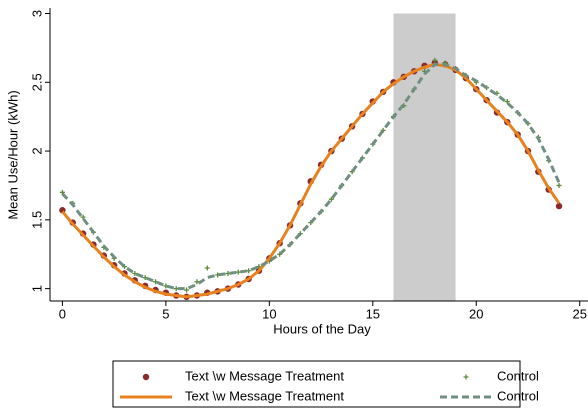 The width and height of the screenshot is (588, 412). I want to click on shaded-region, so click(424, 157).